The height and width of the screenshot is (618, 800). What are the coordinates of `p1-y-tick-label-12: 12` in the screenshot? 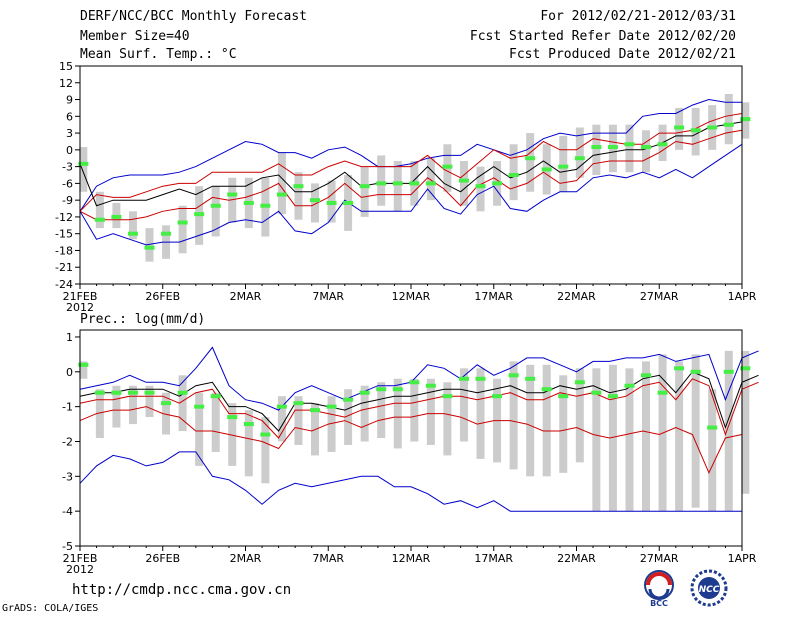 It's located at (66, 83).